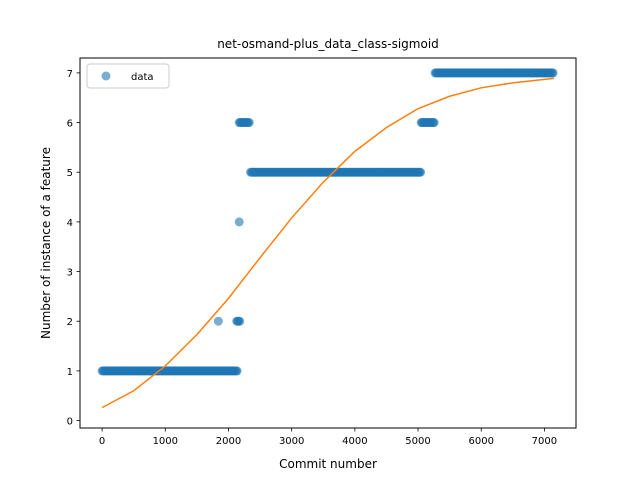 The height and width of the screenshot is (480, 640). I want to click on legend: data, so click(128, 76).